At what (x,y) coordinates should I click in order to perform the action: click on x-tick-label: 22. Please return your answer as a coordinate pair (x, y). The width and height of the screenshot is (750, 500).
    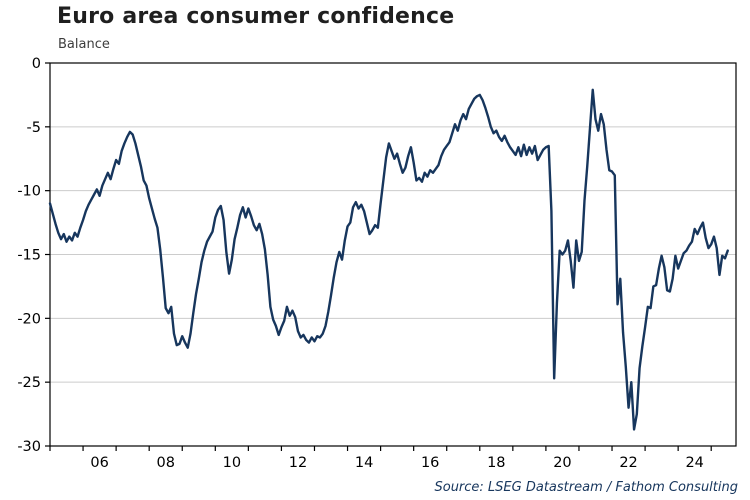
    Looking at the image, I should click on (628, 463).